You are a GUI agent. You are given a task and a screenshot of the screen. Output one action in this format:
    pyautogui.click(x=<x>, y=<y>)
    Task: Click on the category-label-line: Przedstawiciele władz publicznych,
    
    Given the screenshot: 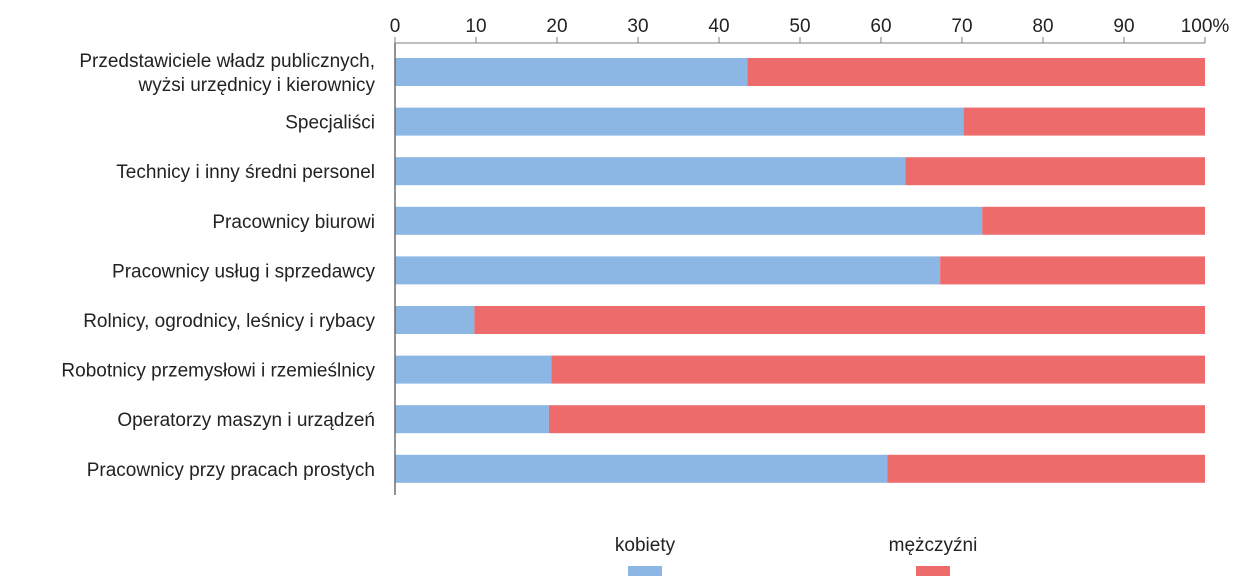 What is the action you would take?
    pyautogui.click(x=227, y=61)
    